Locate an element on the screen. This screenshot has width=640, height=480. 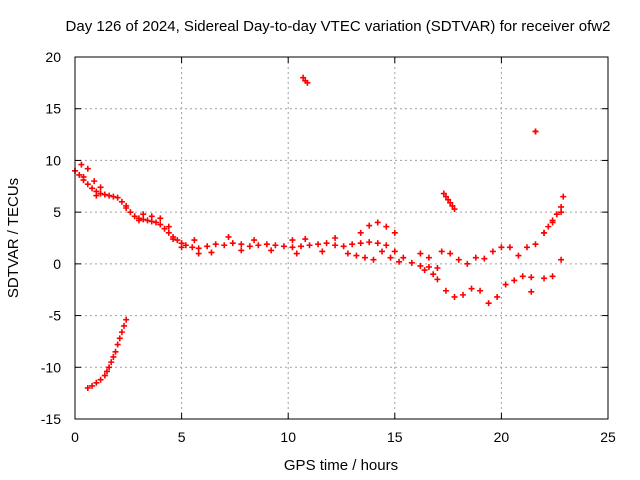
series-cluster-negative is located at coordinates (107, 353).